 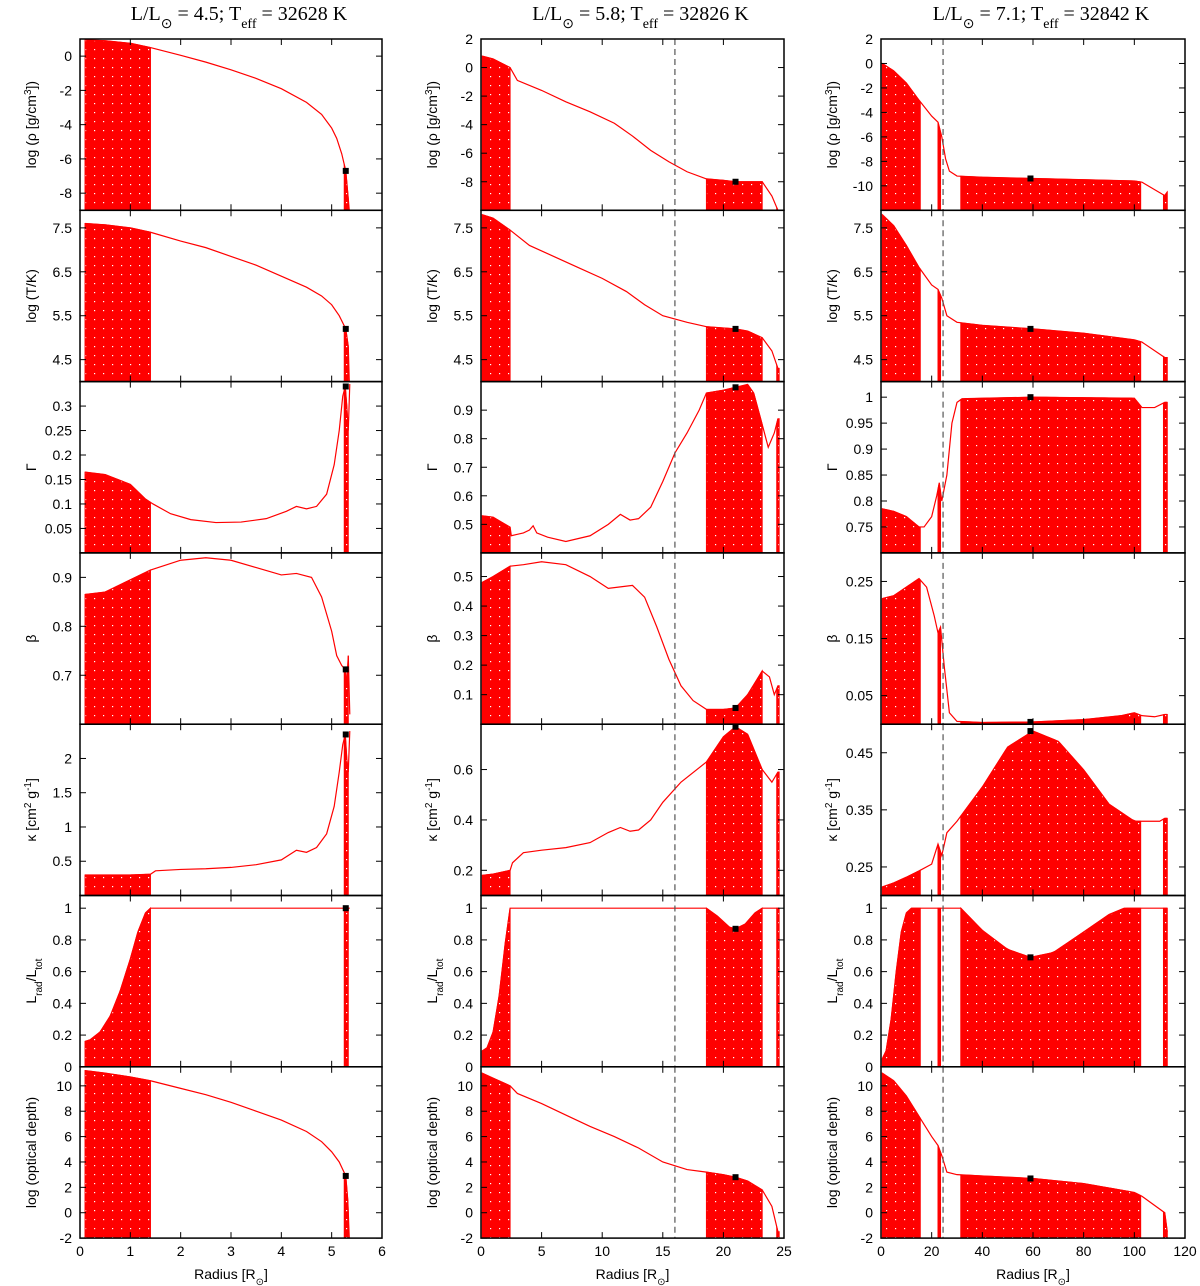 I want to click on y-tick-label: 4, so click(x=68, y=1162).